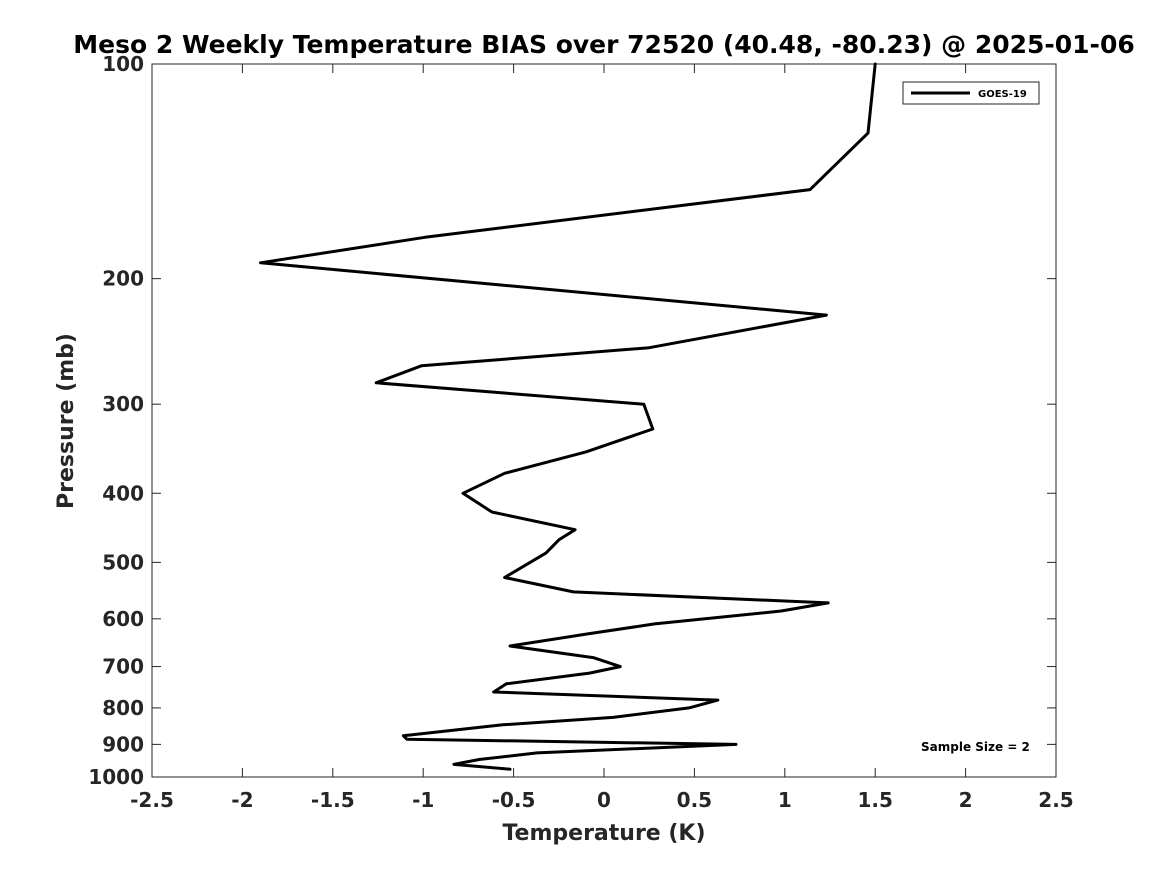  What do you see at coordinates (123, 562) in the screenshot?
I see `y-tick-label: 500` at bounding box center [123, 562].